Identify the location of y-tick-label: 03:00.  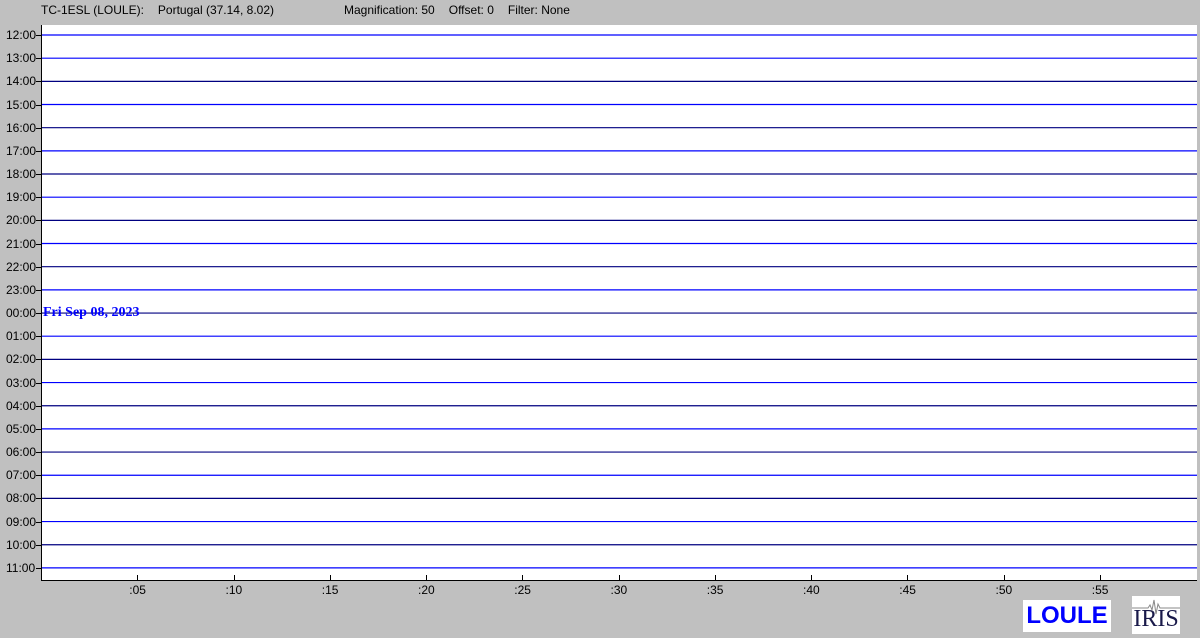
(21, 382).